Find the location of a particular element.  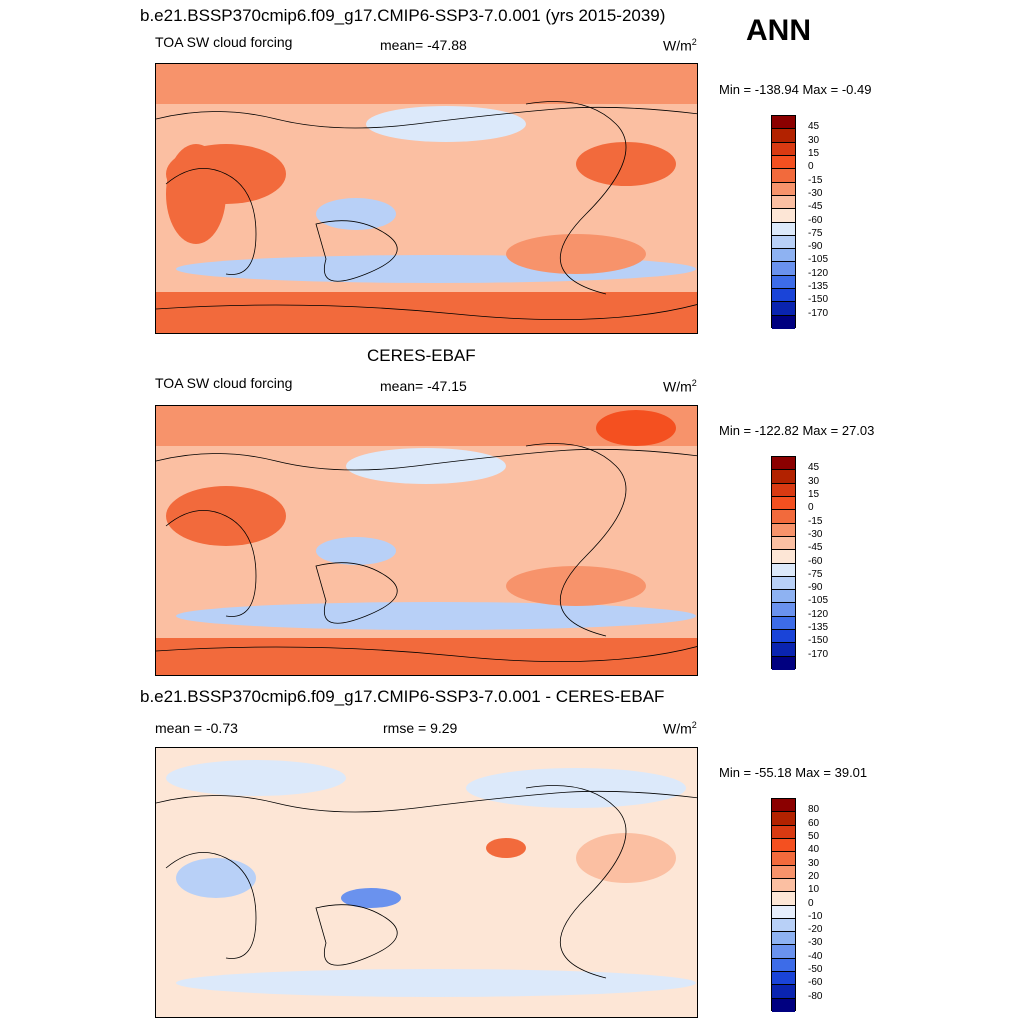

panel2-title: CERES-EBAF is located at coordinates (421, 355).